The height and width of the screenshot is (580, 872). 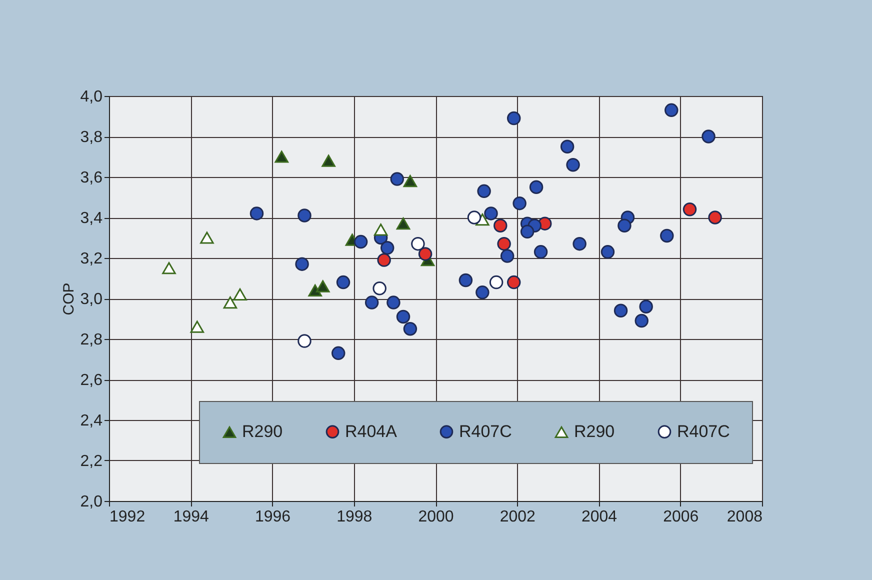 What do you see at coordinates (91, 421) in the screenshot?
I see `y-tick-label: 2,4` at bounding box center [91, 421].